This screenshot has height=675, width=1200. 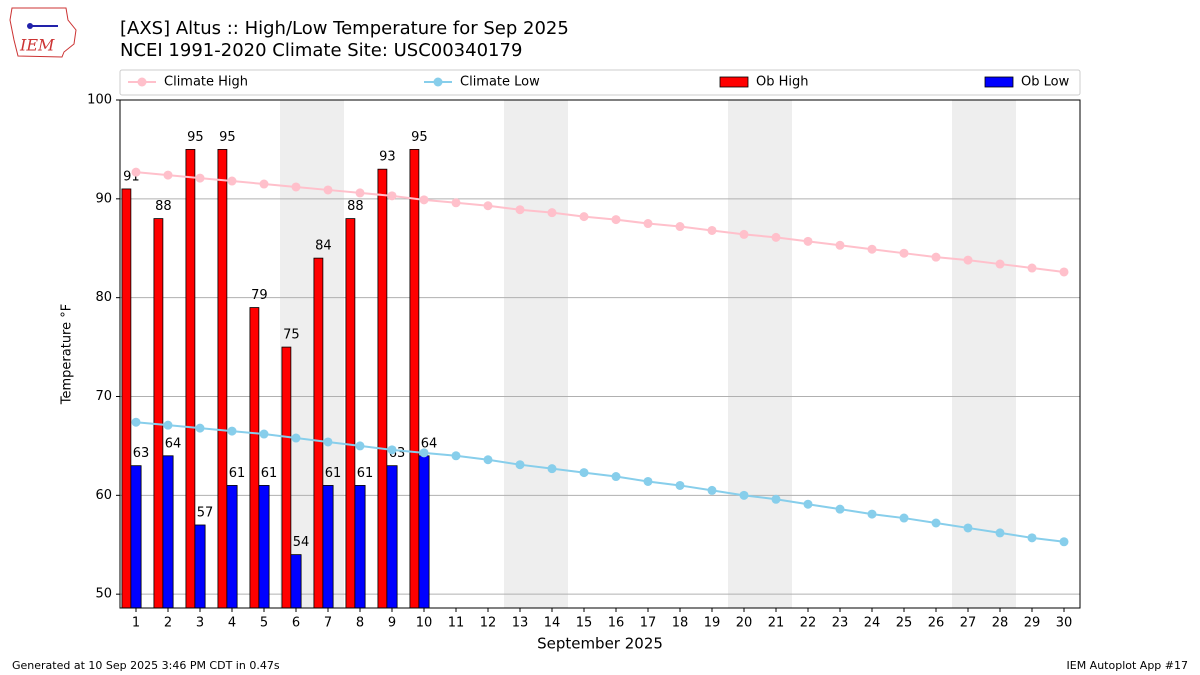 I want to click on value-label: 61, so click(x=333, y=473).